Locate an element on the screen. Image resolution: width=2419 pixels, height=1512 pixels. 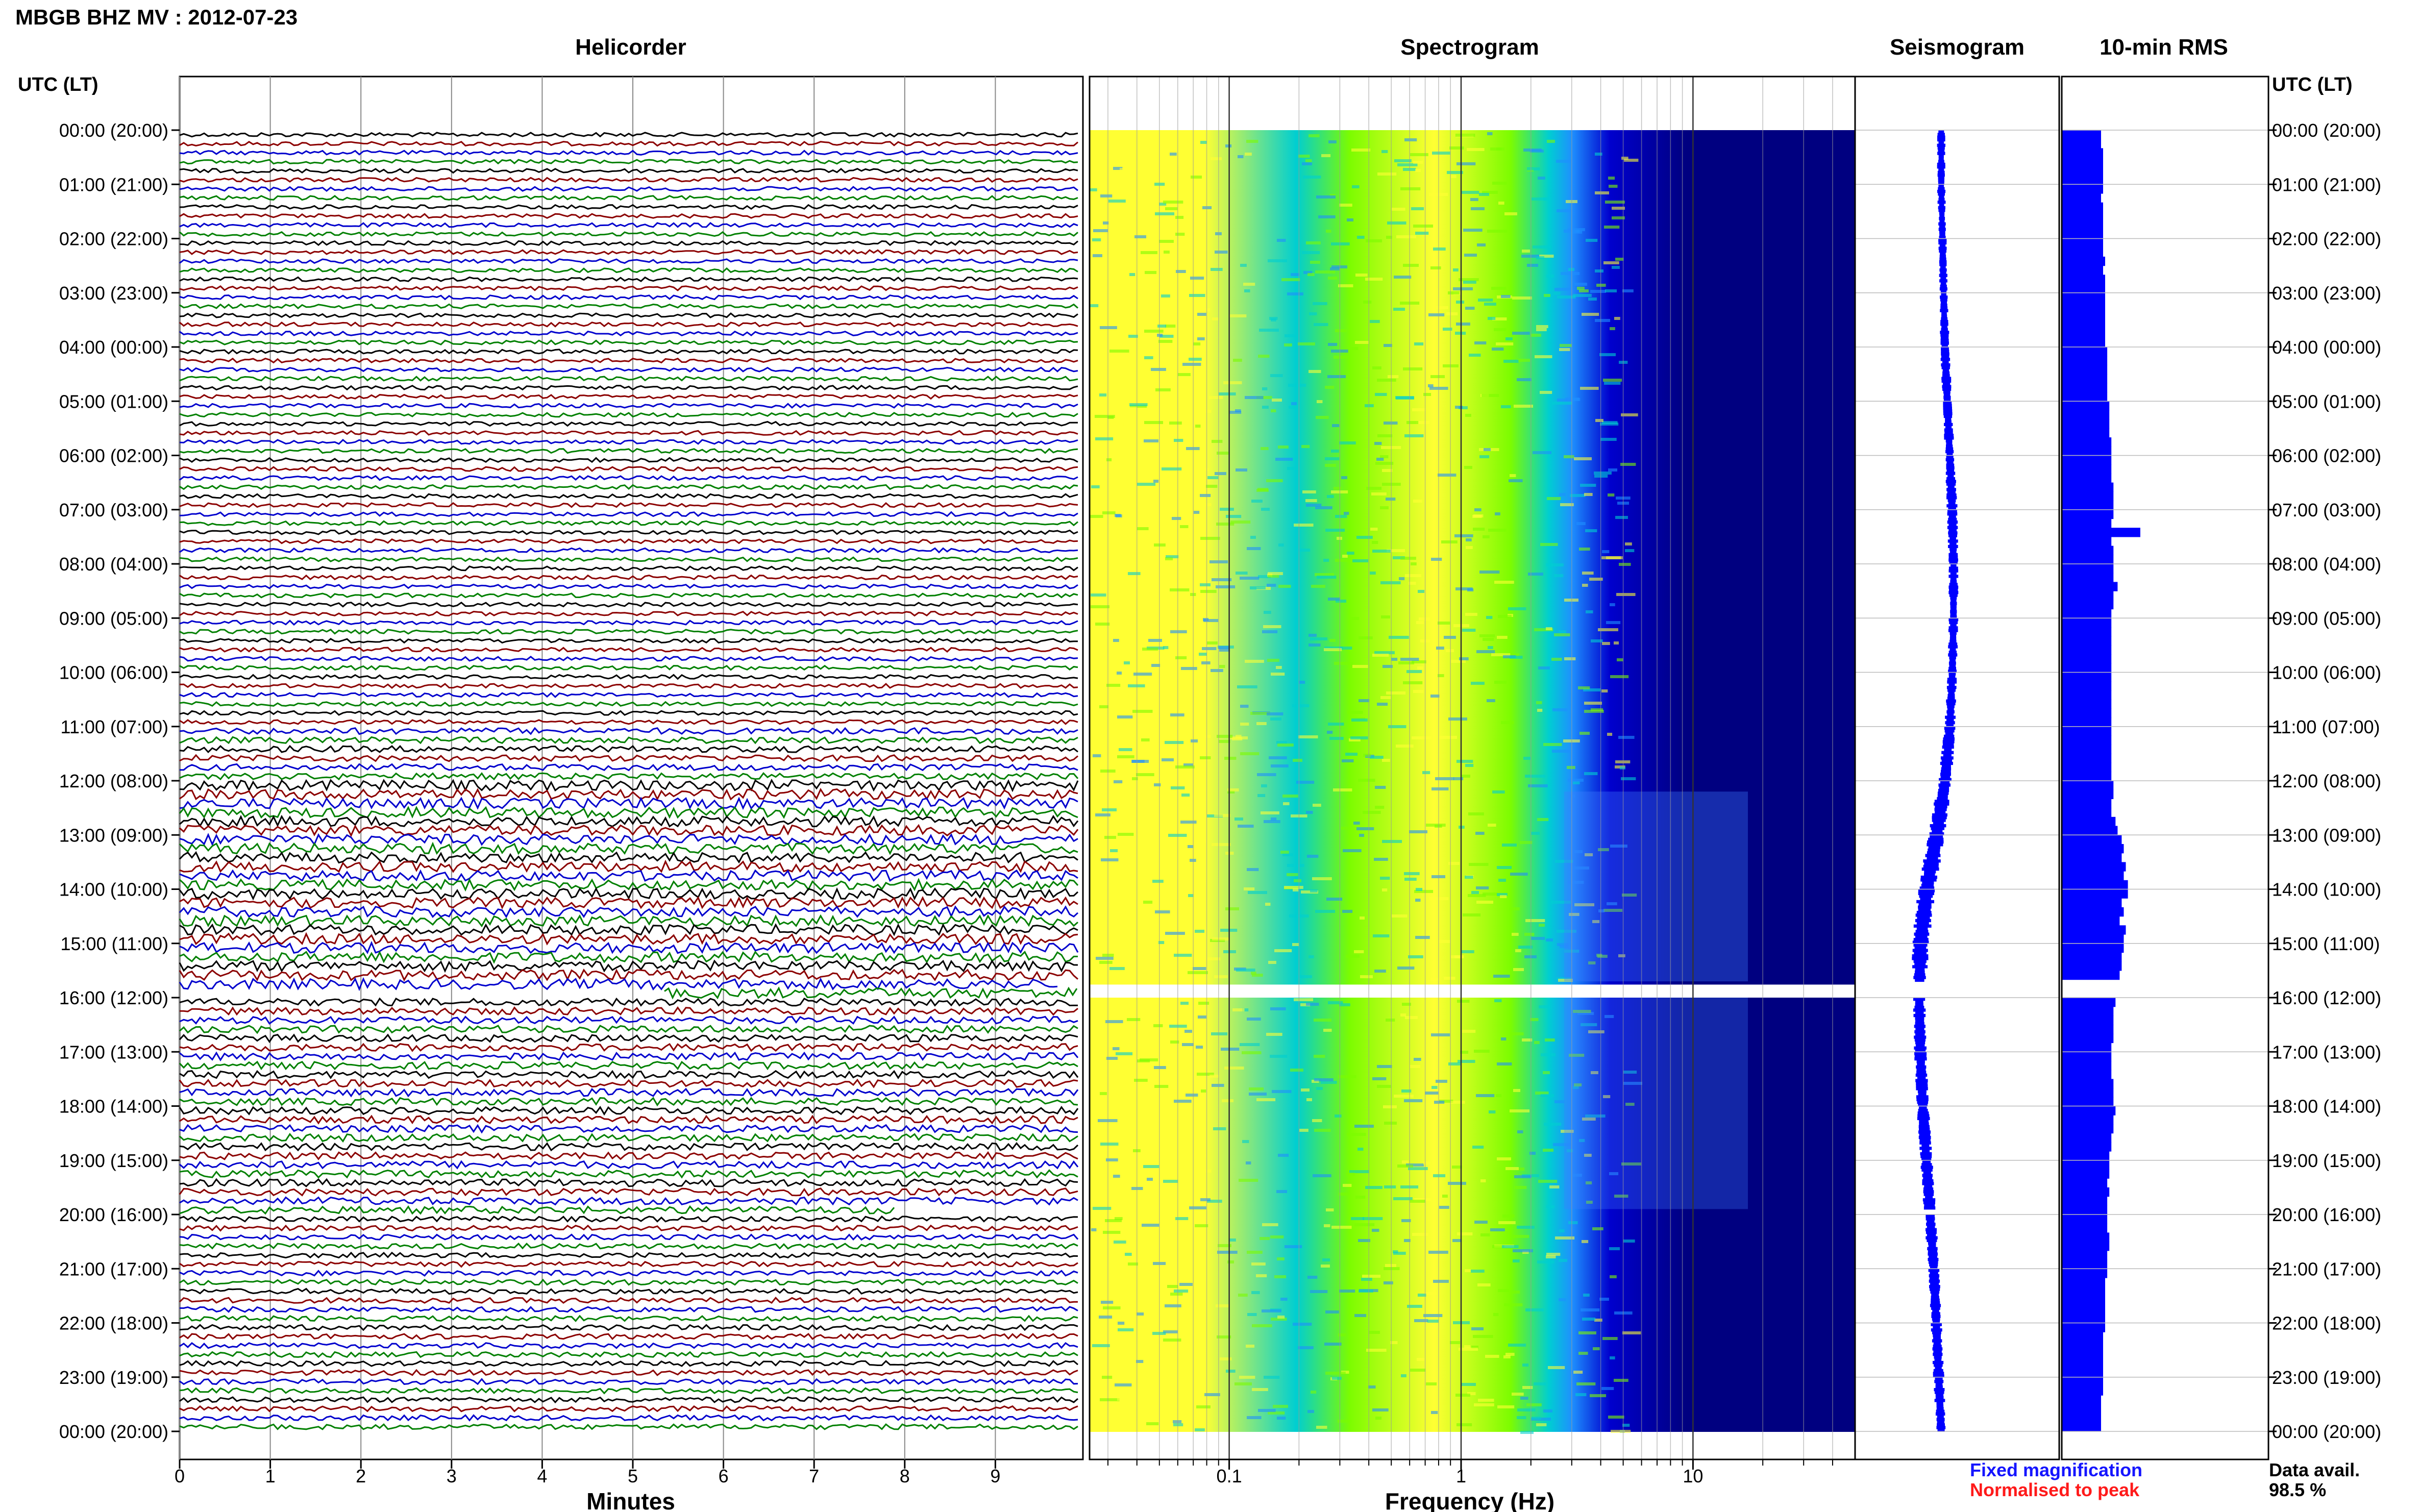
time-axis-title-left: UTC (LT) is located at coordinates (58, 84).